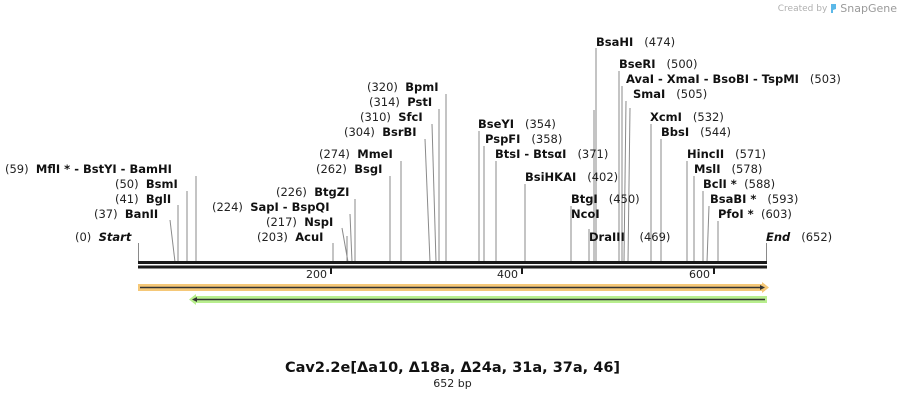 The height and width of the screenshot is (400, 905). Describe the element at coordinates (636, 42) in the screenshot. I see `enzyme-label-bsahi: BsaHI (474)` at that location.